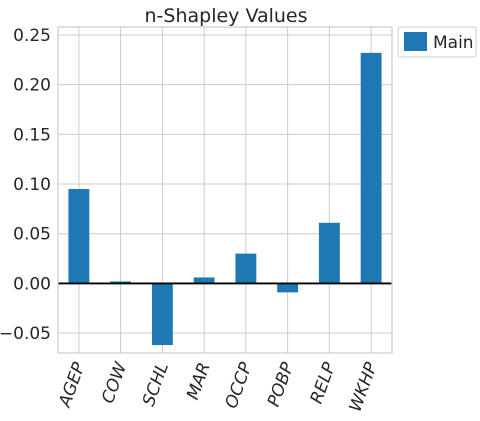  What do you see at coordinates (204, 280) in the screenshot?
I see `bar-mar` at bounding box center [204, 280].